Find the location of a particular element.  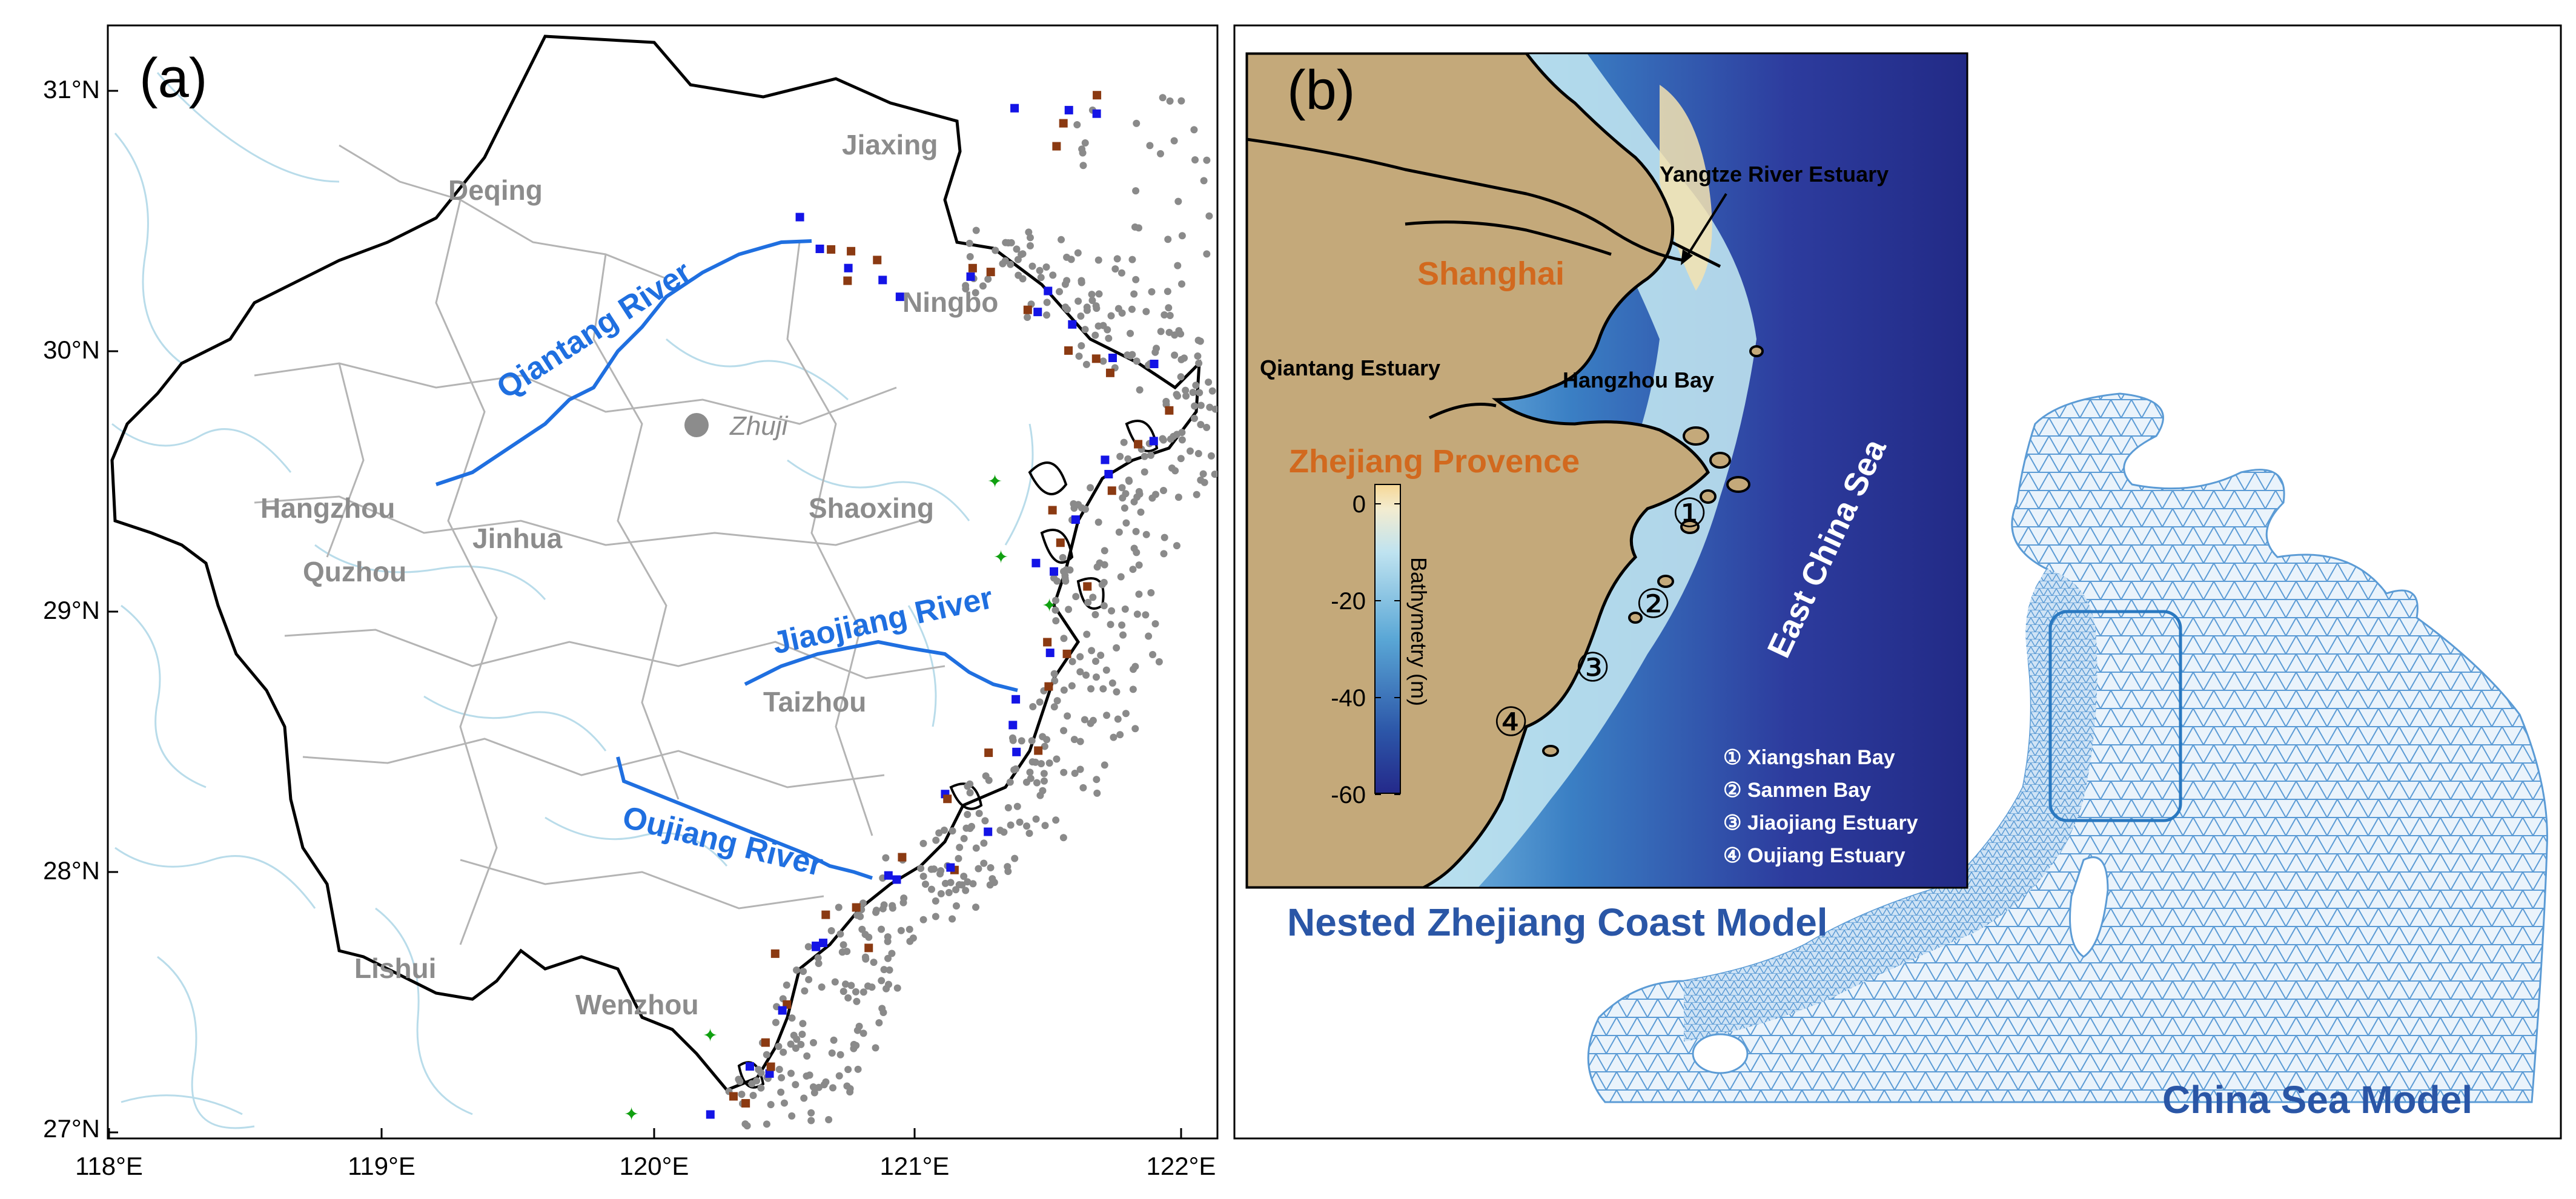

zhejiang-label: Zhejiang Provence is located at coordinates (1434, 461).